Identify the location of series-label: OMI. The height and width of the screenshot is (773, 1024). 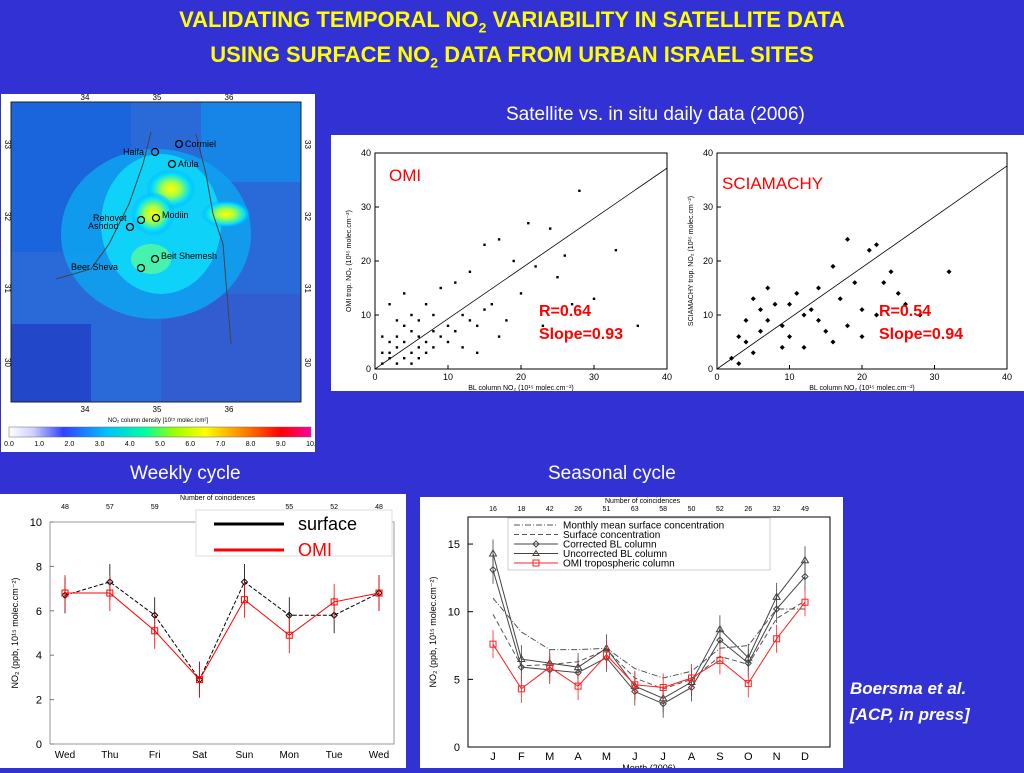
(405, 175).